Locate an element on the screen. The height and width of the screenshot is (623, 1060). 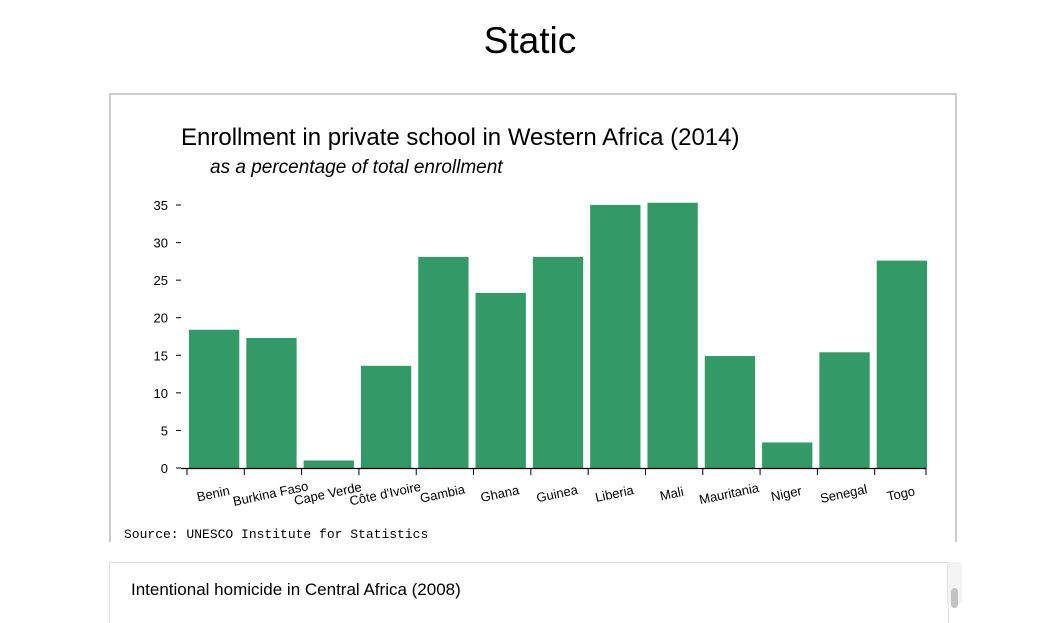
x-tick-label: Niger is located at coordinates (787, 493).